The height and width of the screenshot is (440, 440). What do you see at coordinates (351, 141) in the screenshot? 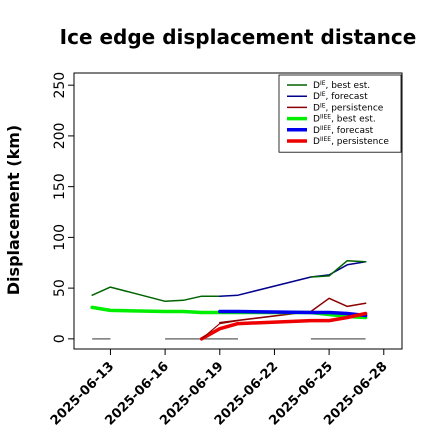
I see `legend-label: DIIEE, persistence` at bounding box center [351, 141].